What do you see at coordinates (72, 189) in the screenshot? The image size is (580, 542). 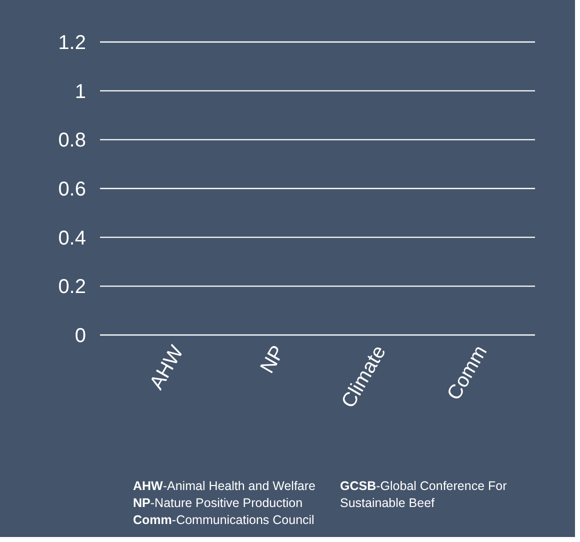 I see `y-tick-label: 0.6` at bounding box center [72, 189].